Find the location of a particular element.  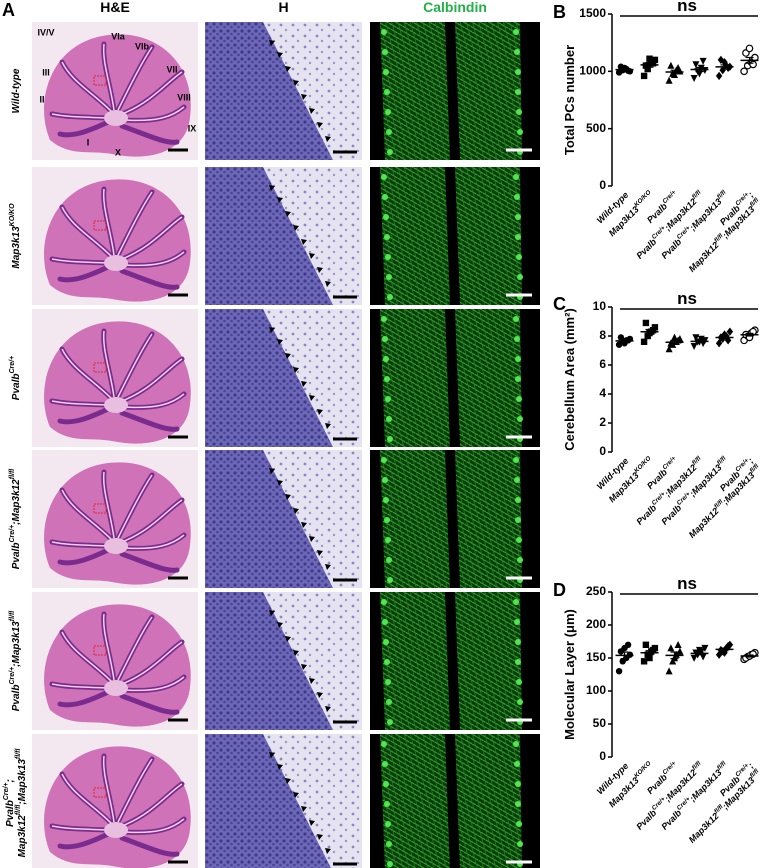

lobule-label: VII is located at coordinates (171, 69).